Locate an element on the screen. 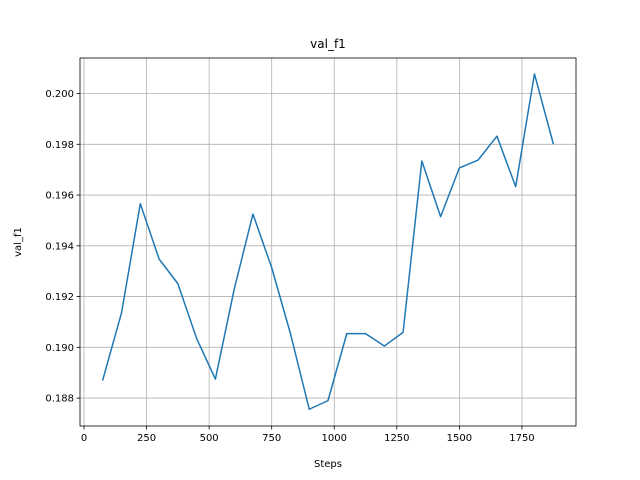 This screenshot has width=640, height=480. chart-title: val_f1 is located at coordinates (328, 44).